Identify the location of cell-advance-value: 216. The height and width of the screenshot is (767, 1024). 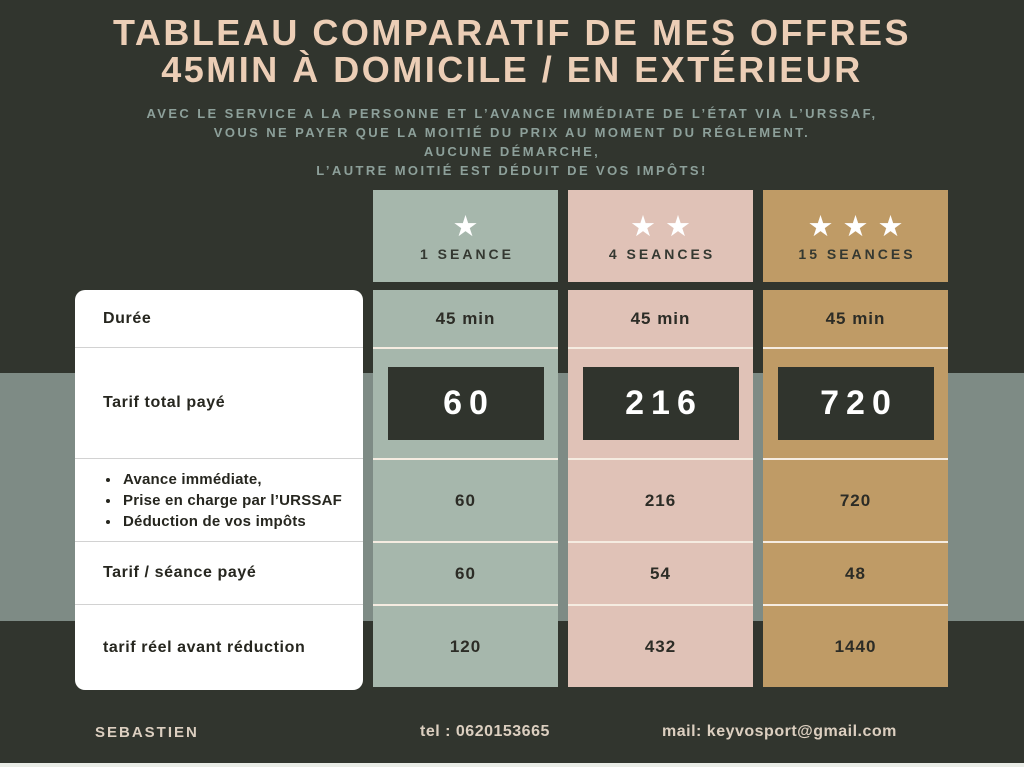
(660, 500).